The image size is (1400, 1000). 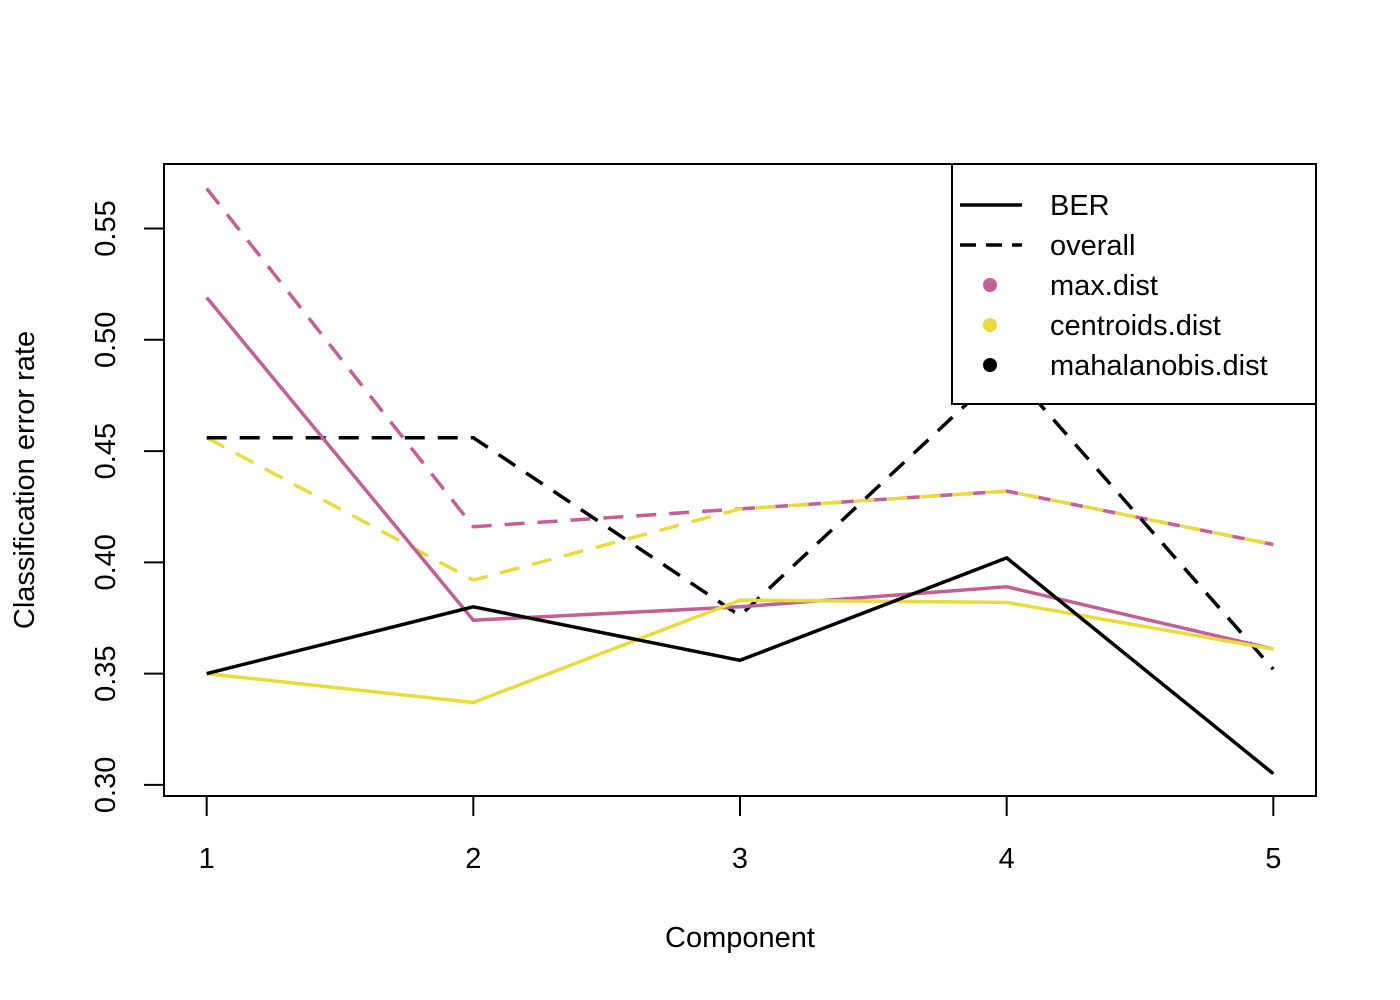 I want to click on x-axis: 1 2 3 4 5, so click(x=740, y=835).